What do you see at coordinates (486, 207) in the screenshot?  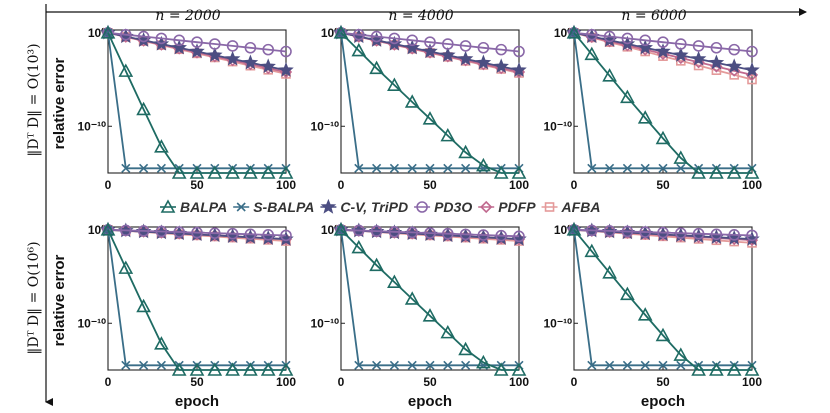 I see `diamond-marker` at bounding box center [486, 207].